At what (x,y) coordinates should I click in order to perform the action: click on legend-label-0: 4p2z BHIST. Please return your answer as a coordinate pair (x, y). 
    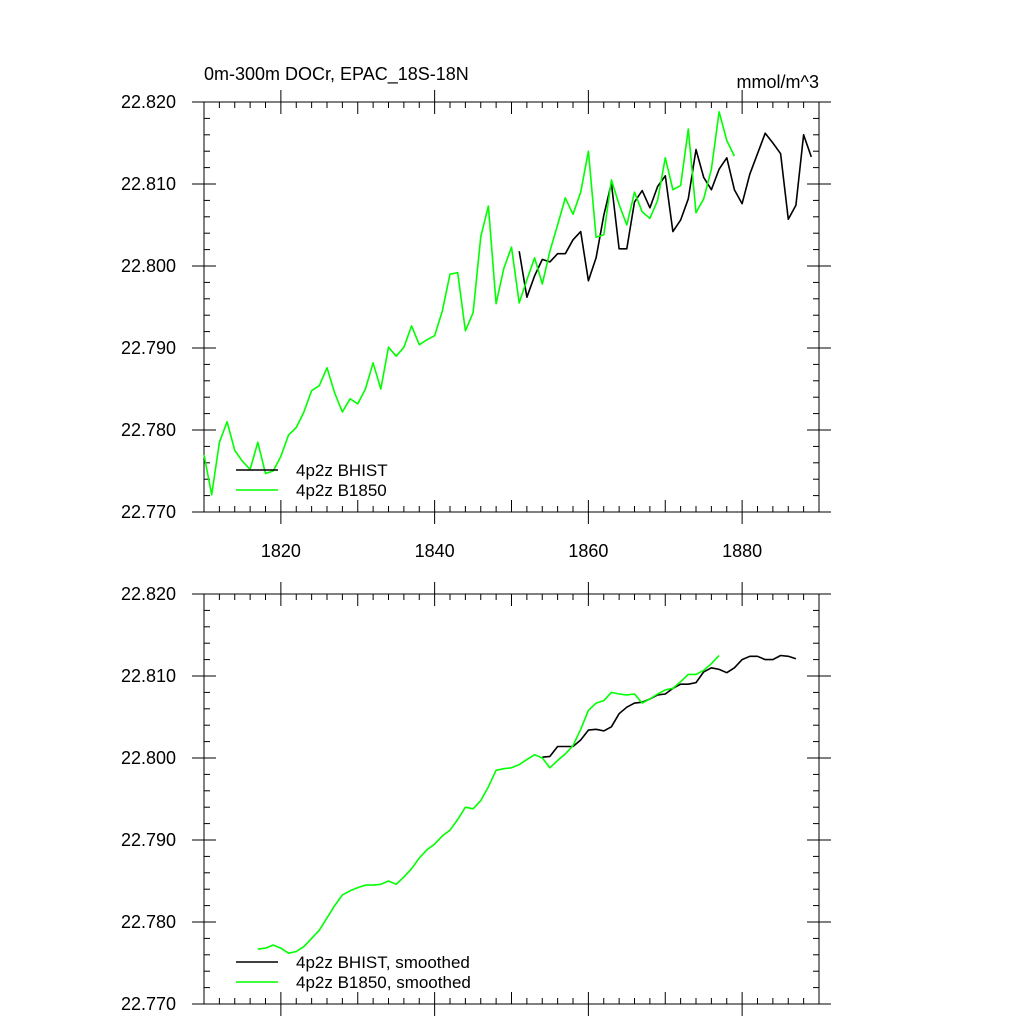
    Looking at the image, I should click on (342, 470).